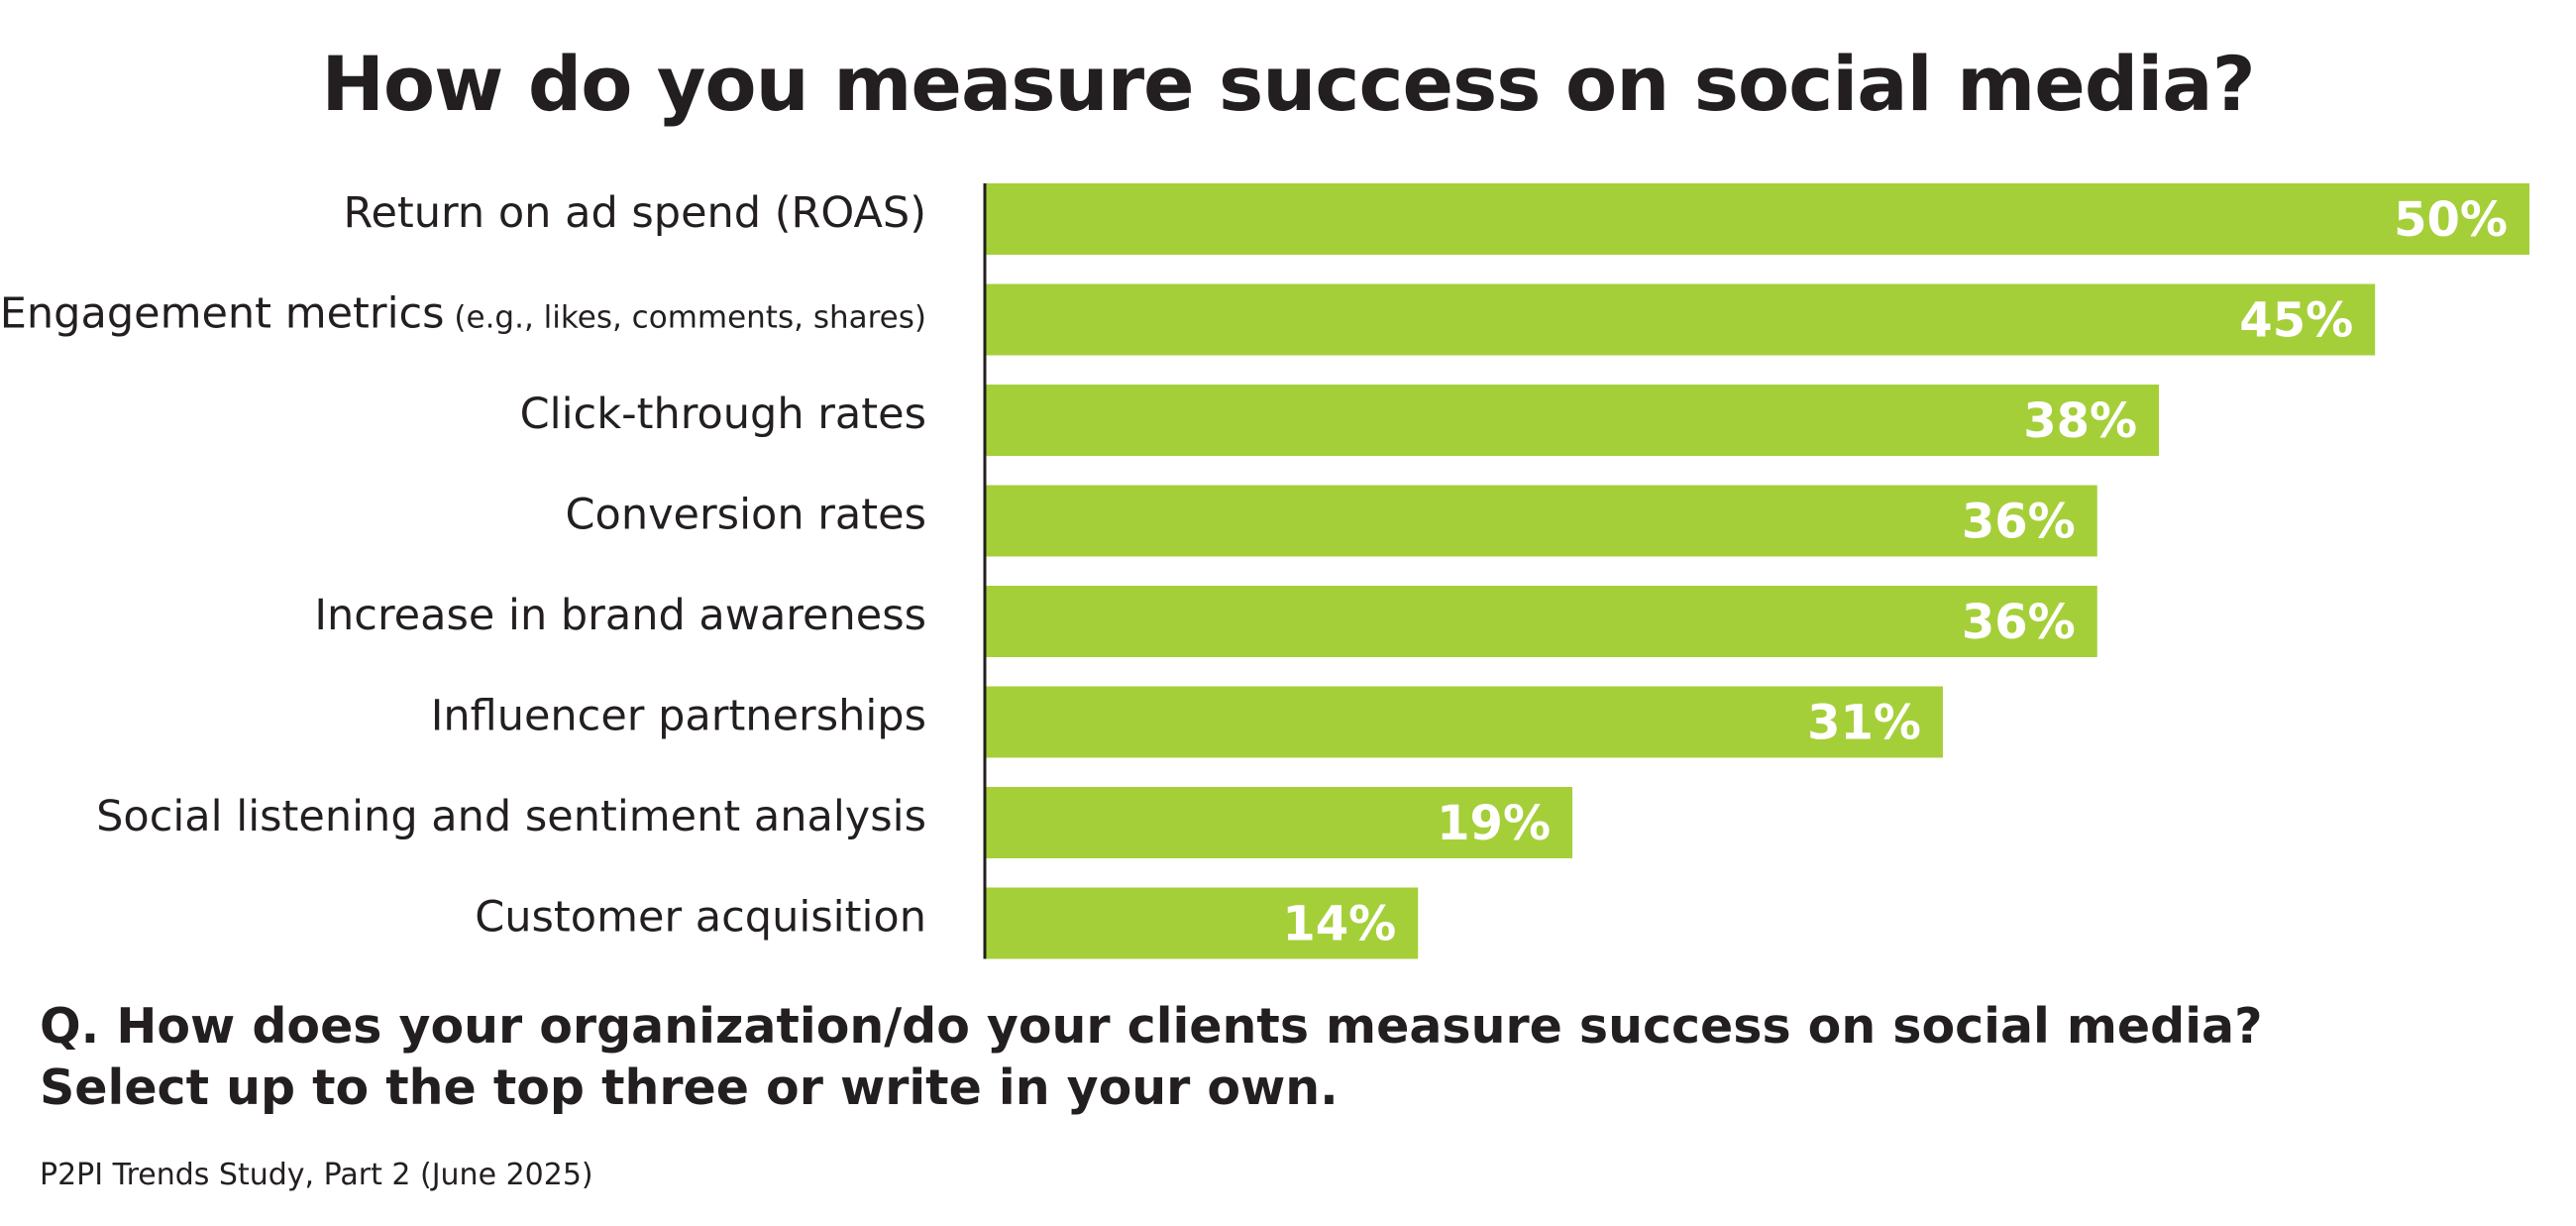 The image size is (2576, 1226). I want to click on category-label: Social listening and sentiment analysis, so click(511, 816).